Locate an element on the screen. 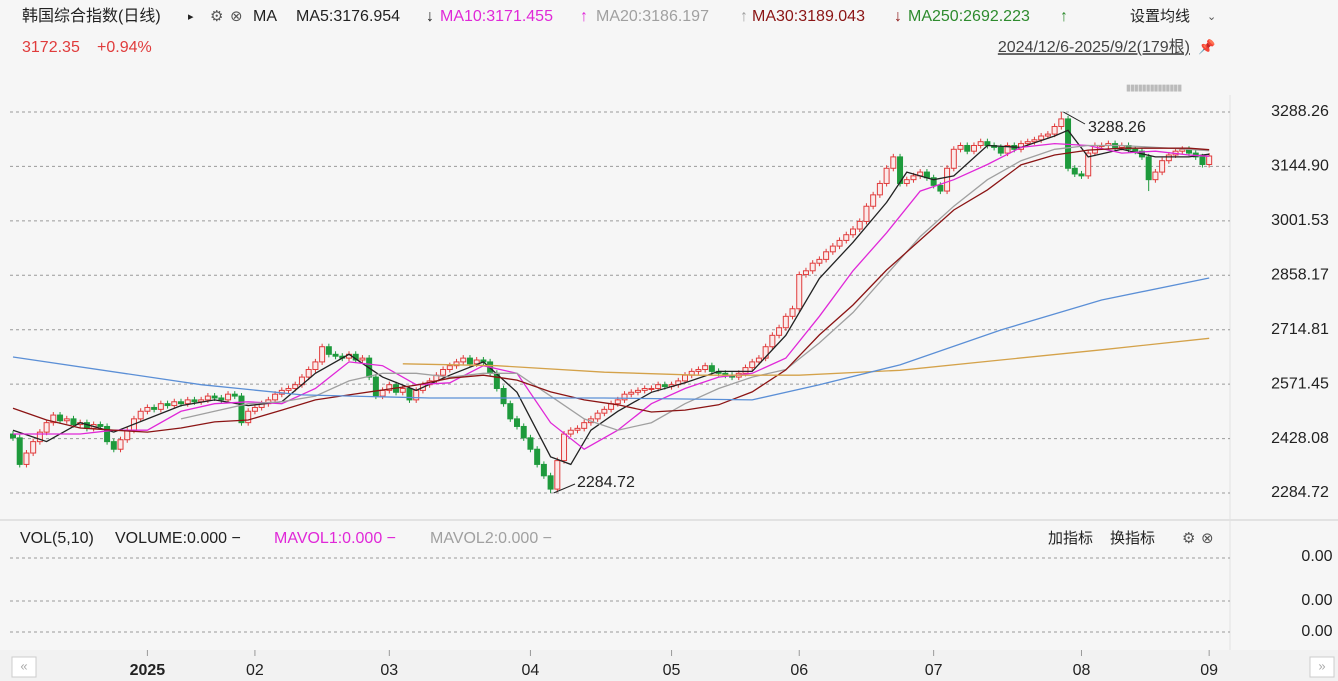  volume-legend: VOLUME:0.000 − is located at coordinates (178, 538).